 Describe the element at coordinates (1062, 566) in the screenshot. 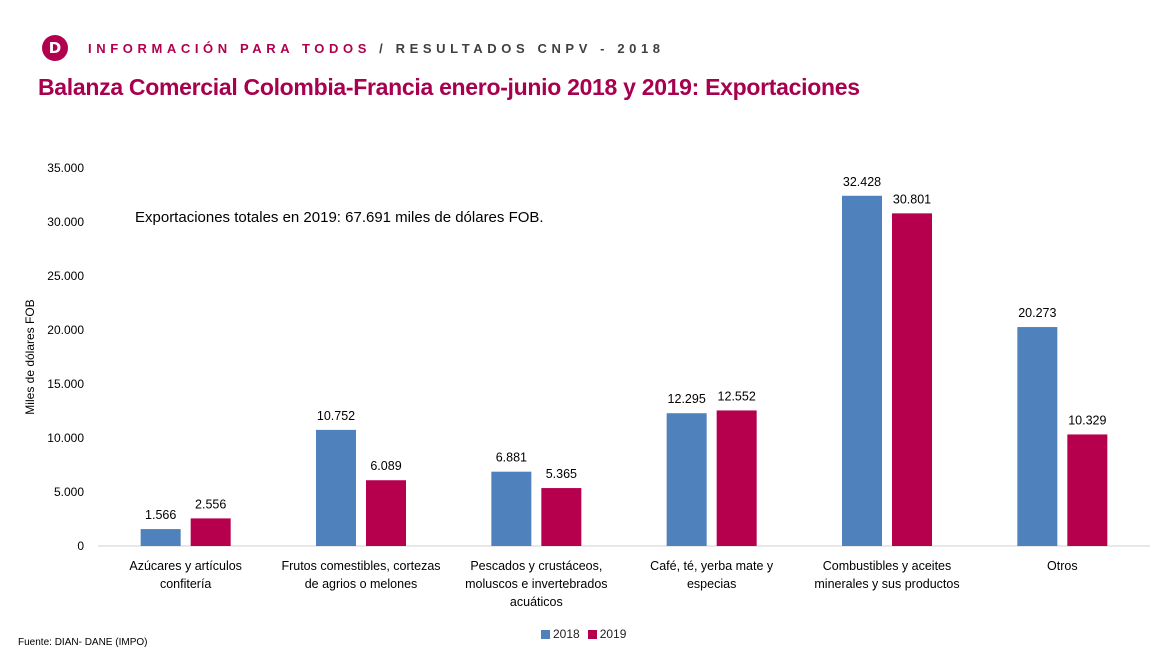

I see `category-label: Otros` at that location.